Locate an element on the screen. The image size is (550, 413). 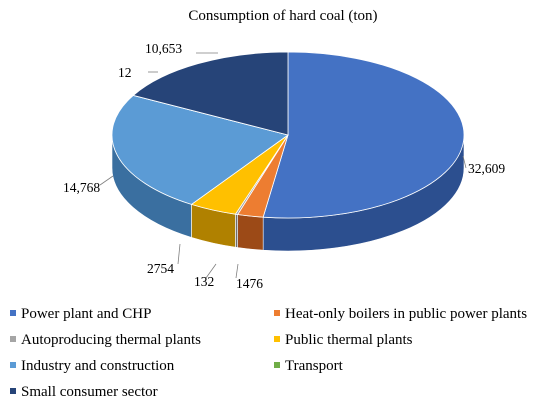
data-label-1: 1476 is located at coordinates (249, 283).